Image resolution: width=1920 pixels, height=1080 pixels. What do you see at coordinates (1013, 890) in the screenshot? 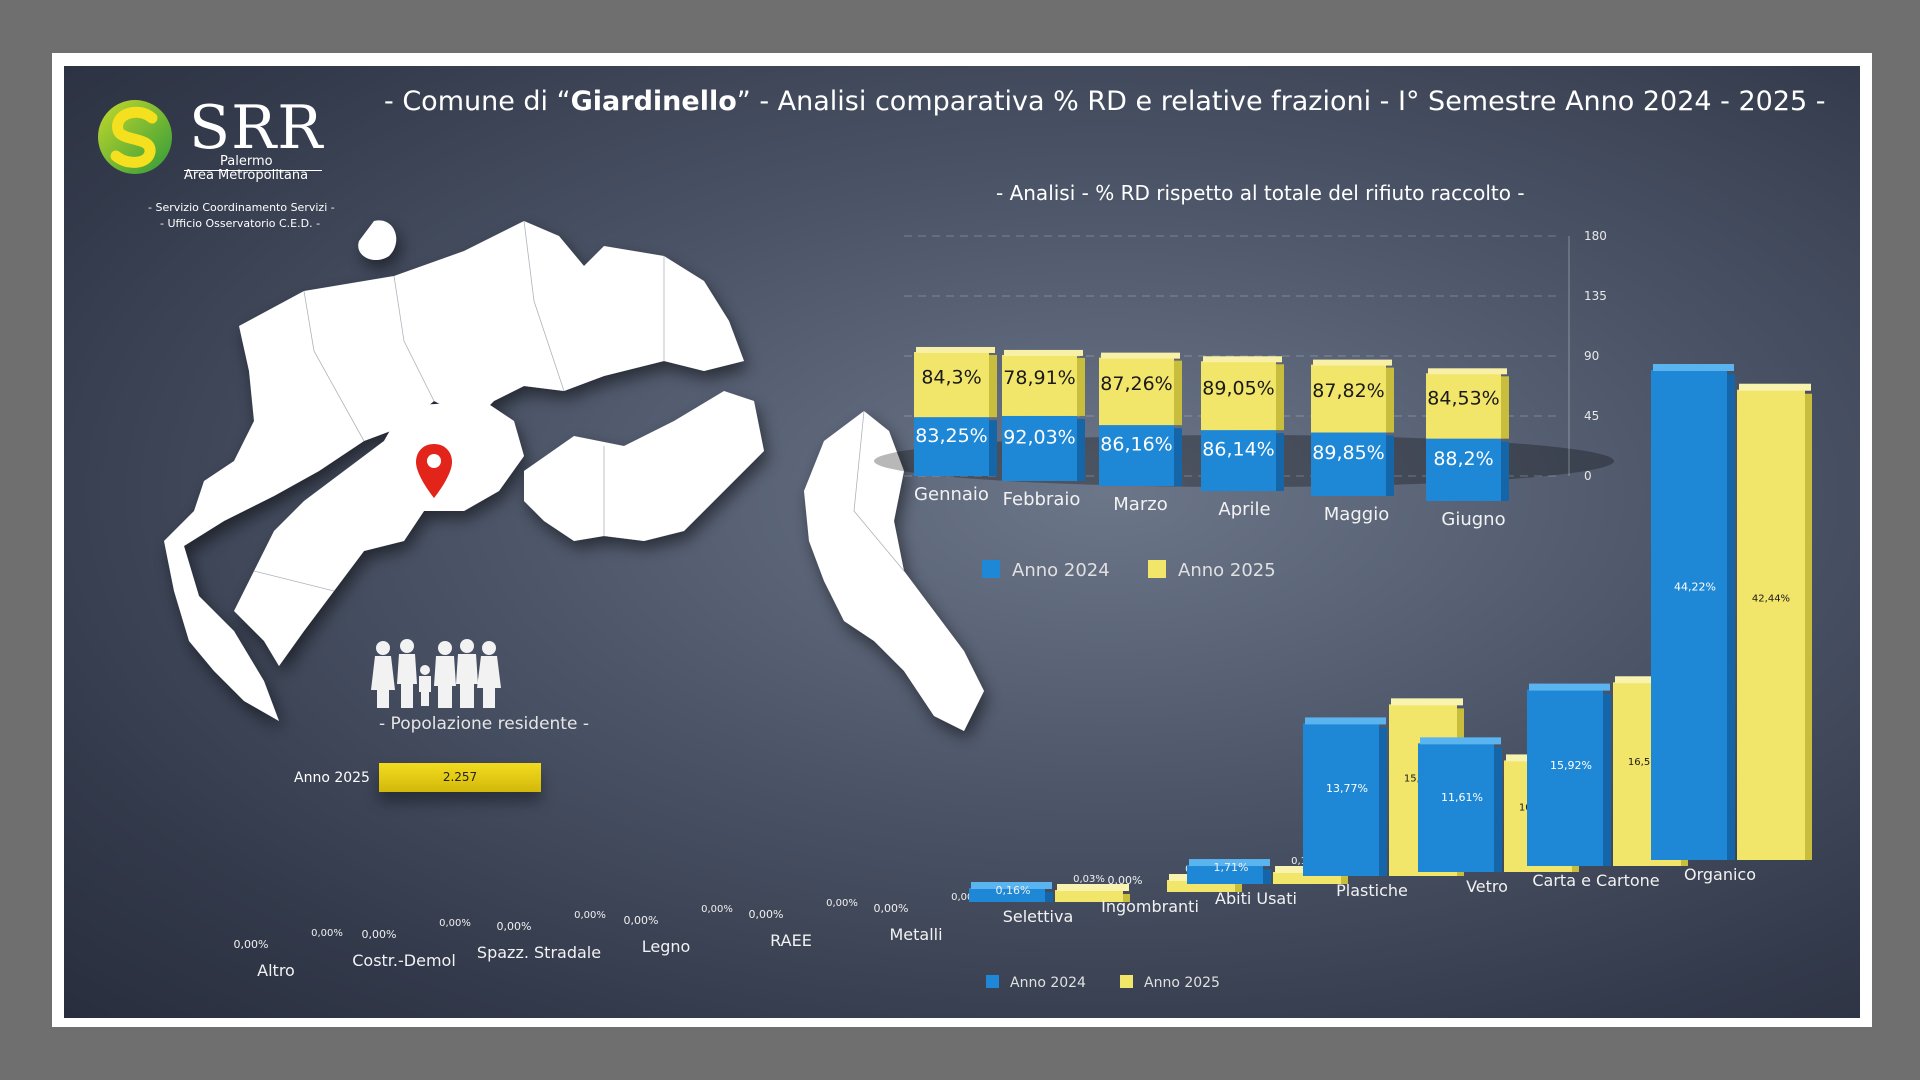
I see `chart2-label-2024: 0,16%` at bounding box center [1013, 890].